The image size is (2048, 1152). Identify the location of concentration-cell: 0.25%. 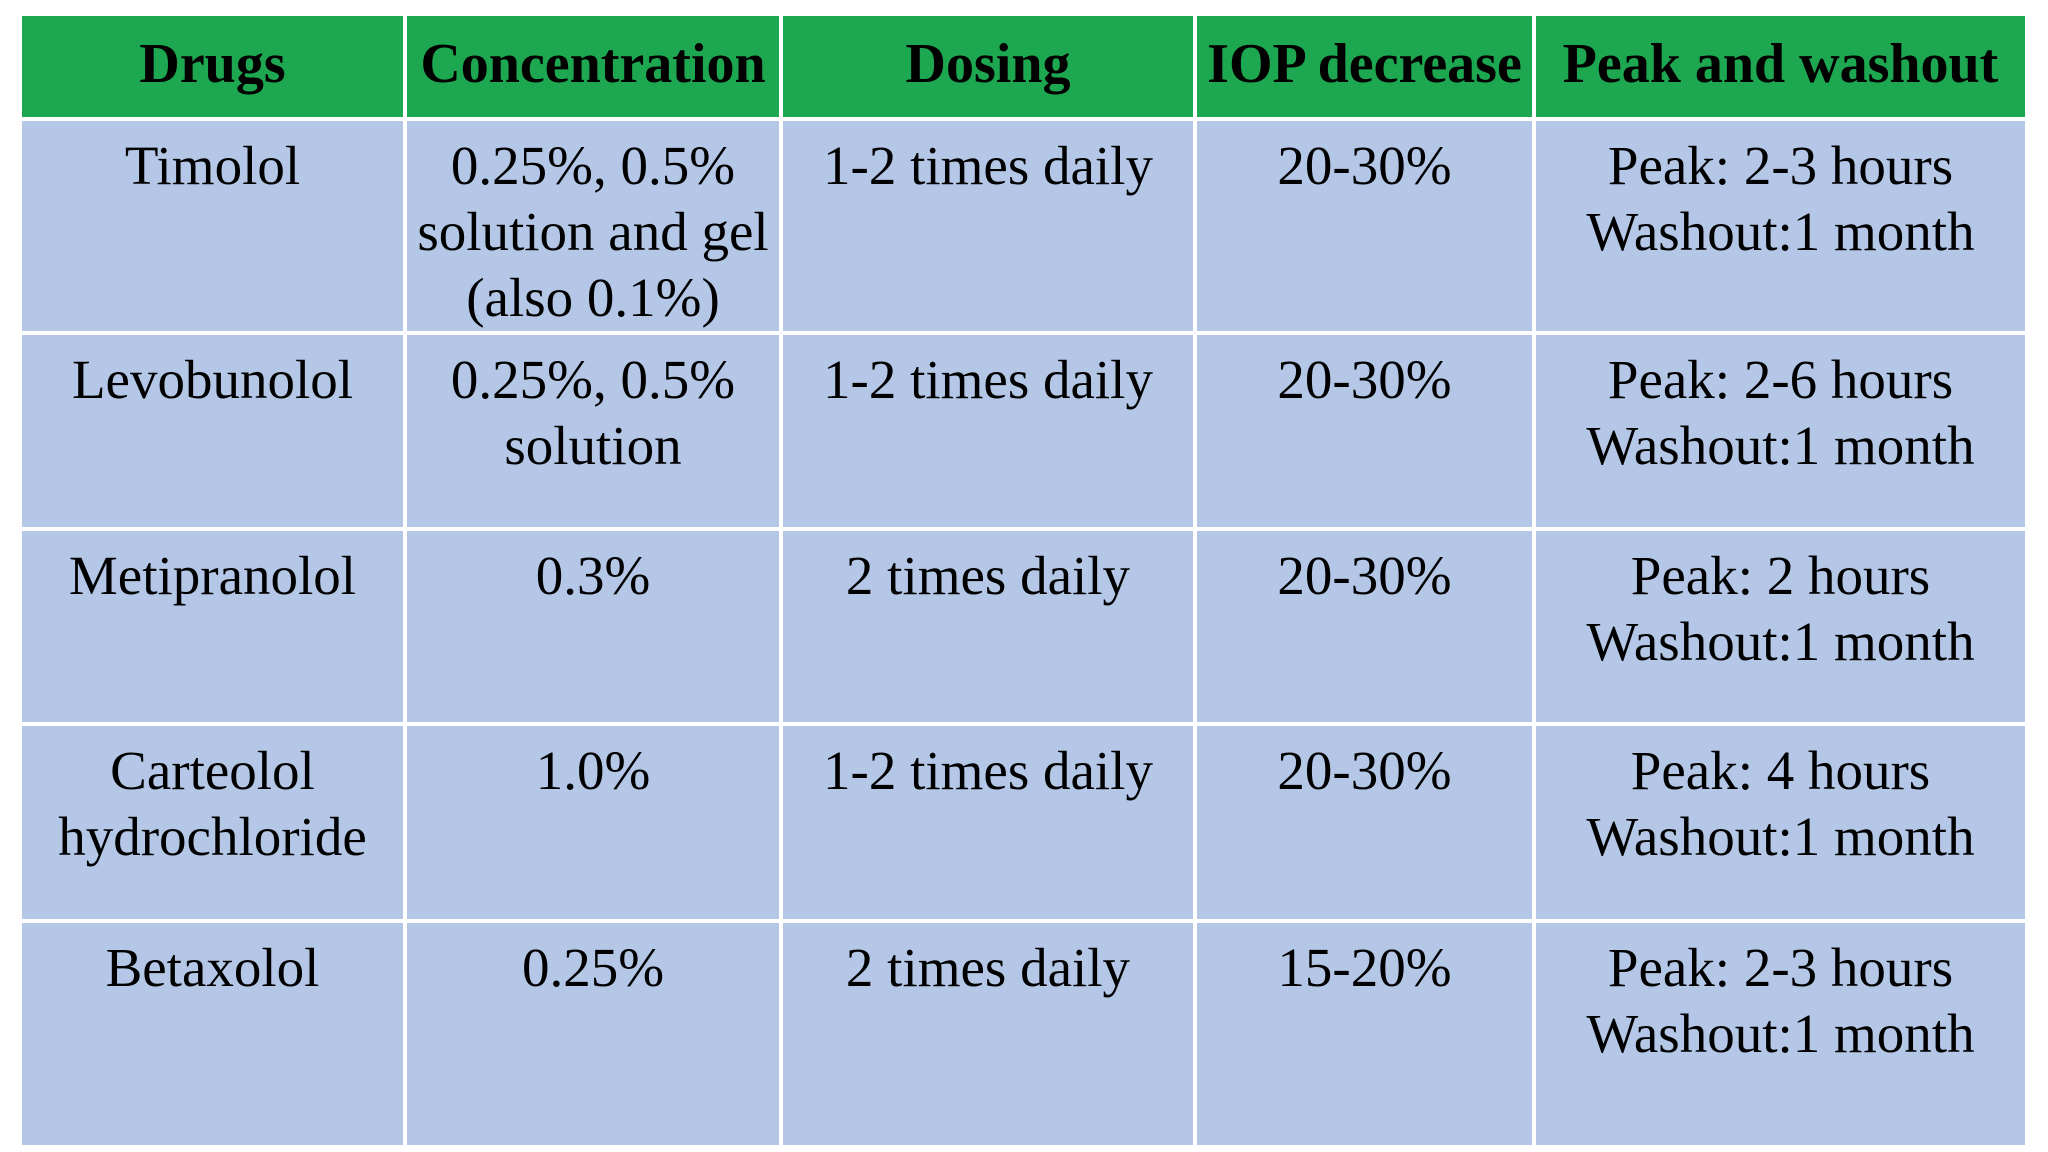
(593, 1034).